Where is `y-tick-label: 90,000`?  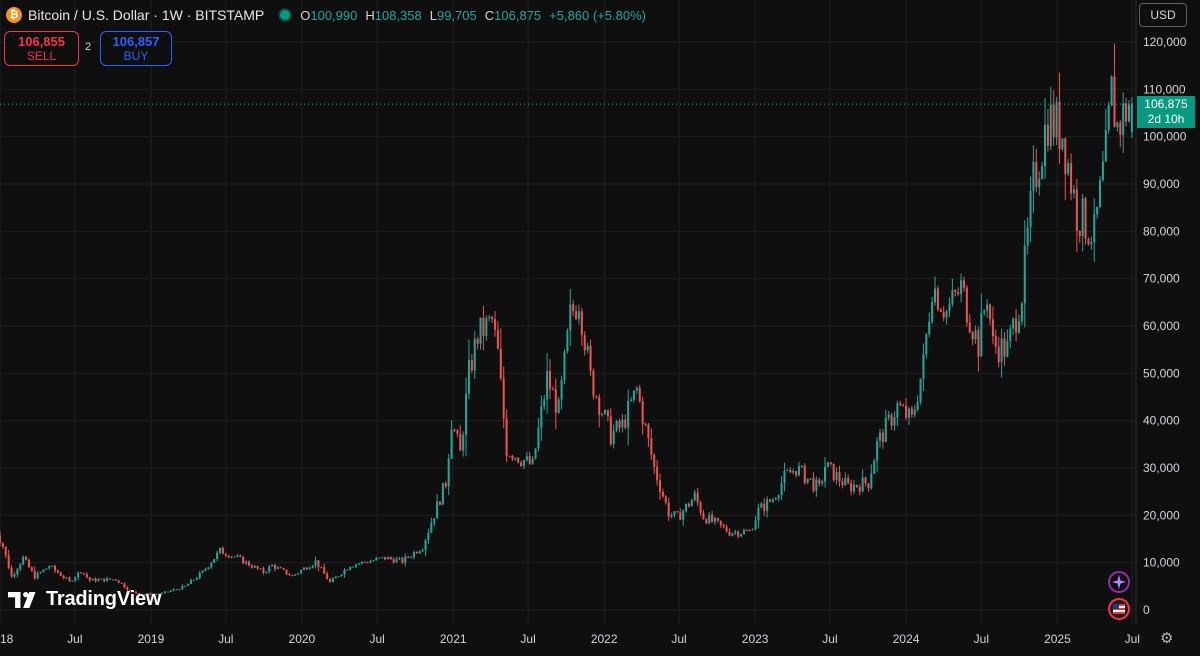
y-tick-label: 90,000 is located at coordinates (1161, 184).